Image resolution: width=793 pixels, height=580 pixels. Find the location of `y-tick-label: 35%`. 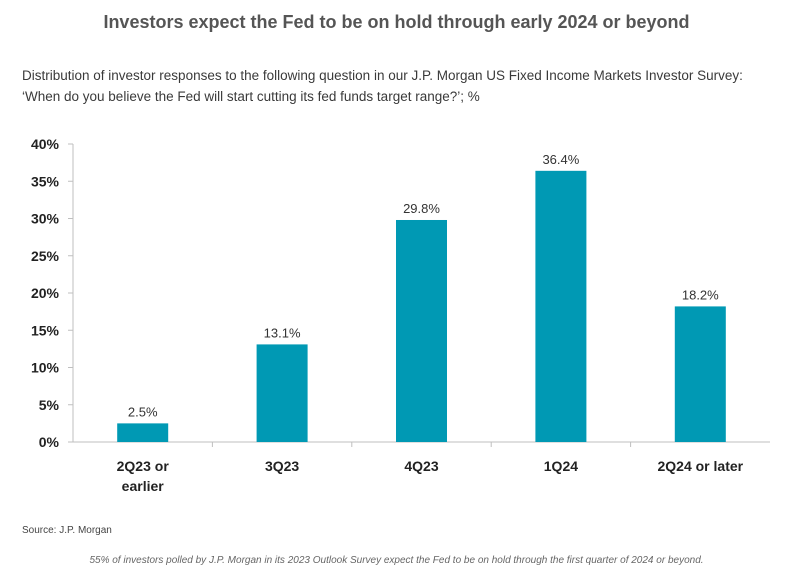

y-tick-label: 35% is located at coordinates (45, 181).